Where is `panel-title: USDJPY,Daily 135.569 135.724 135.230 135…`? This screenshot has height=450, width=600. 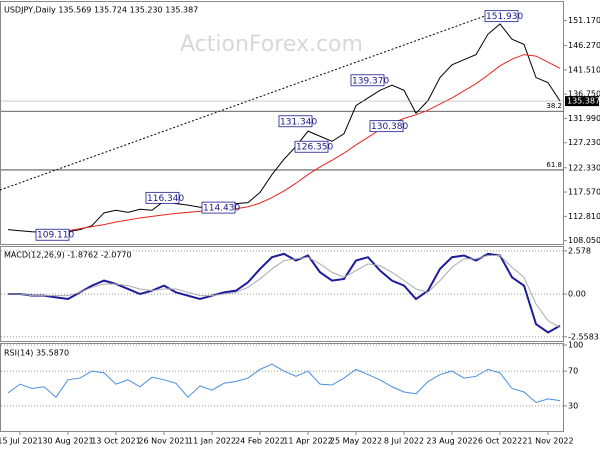
panel-title: USDJPY,Daily 135.569 135.724 135.230 135… is located at coordinates (101, 10).